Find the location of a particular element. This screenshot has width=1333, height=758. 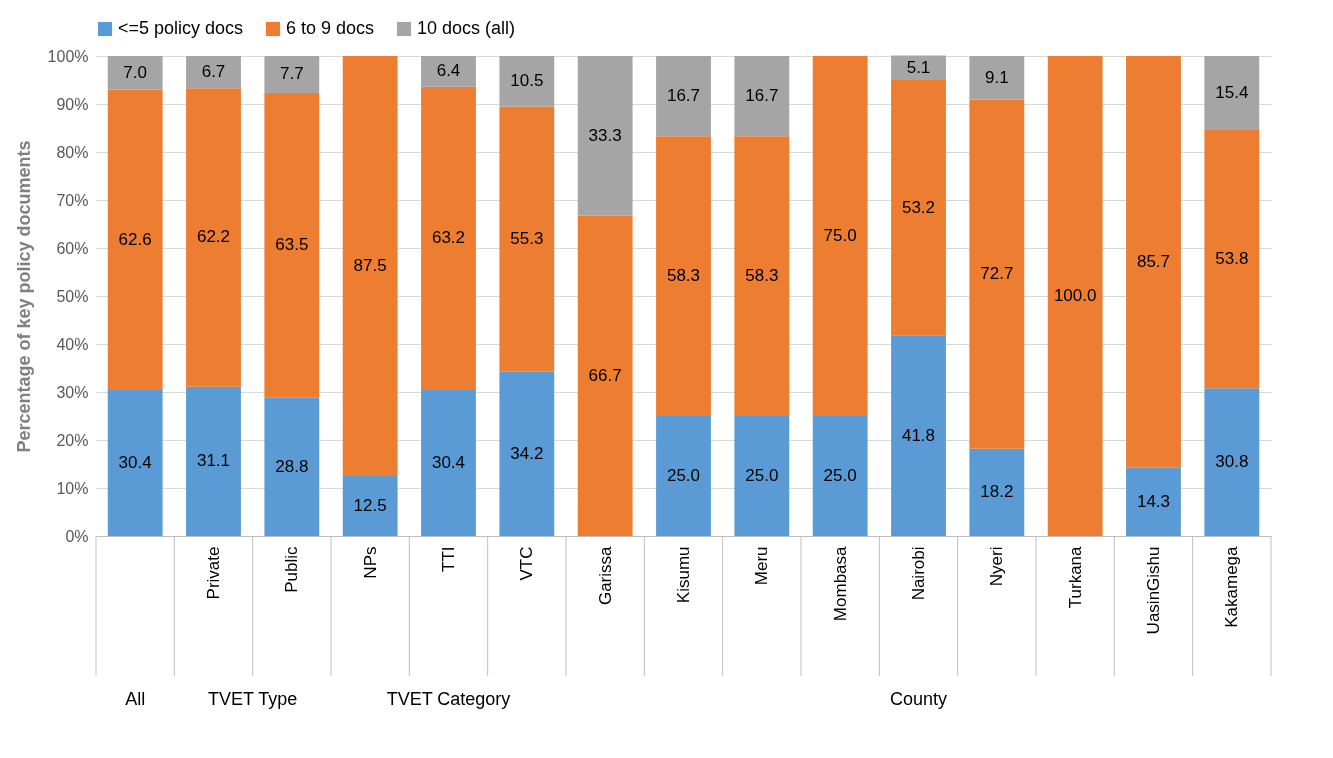

data-label: 12.5 is located at coordinates (370, 505).